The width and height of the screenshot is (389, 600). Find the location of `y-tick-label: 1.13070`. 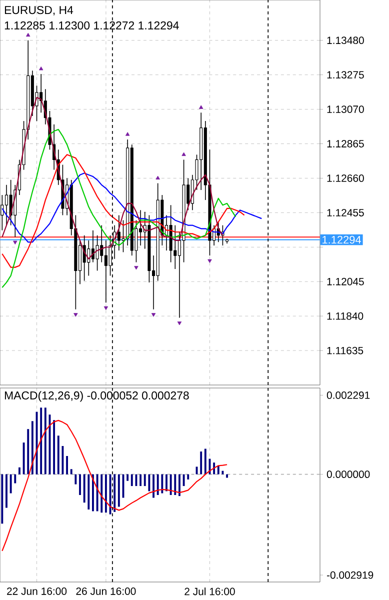

y-tick-label: 1.13070 is located at coordinates (345, 109).